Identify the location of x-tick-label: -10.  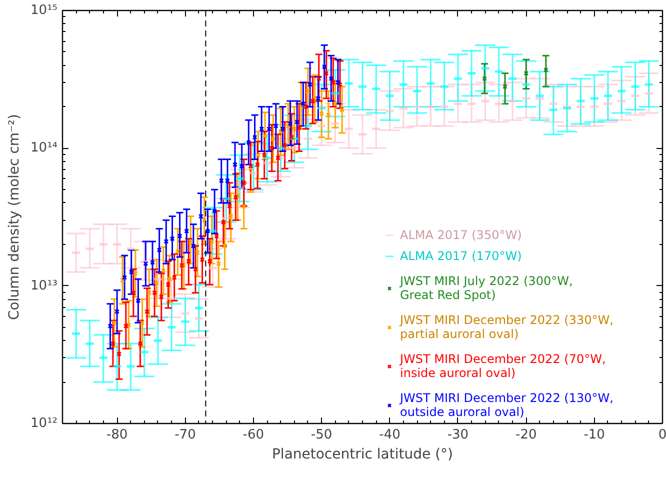
(594, 435).